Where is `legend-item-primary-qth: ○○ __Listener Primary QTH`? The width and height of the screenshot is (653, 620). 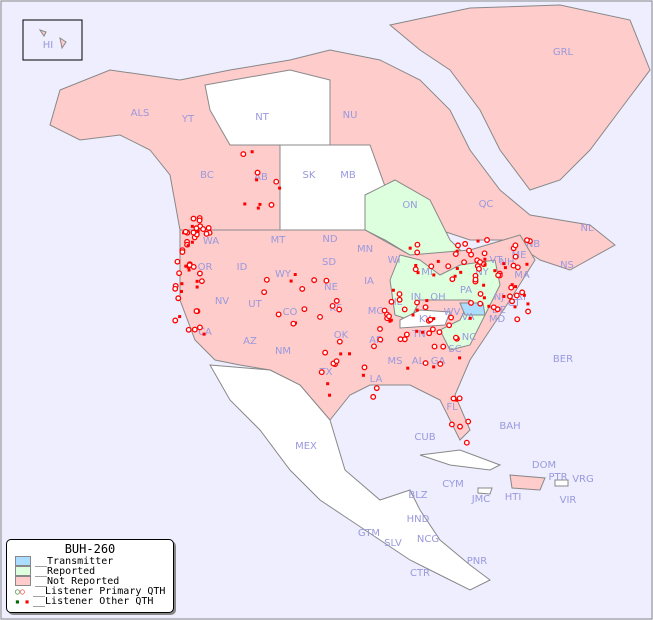 legend-item-primary-qth: ○○ __Listener Primary QTH is located at coordinates (90, 591).